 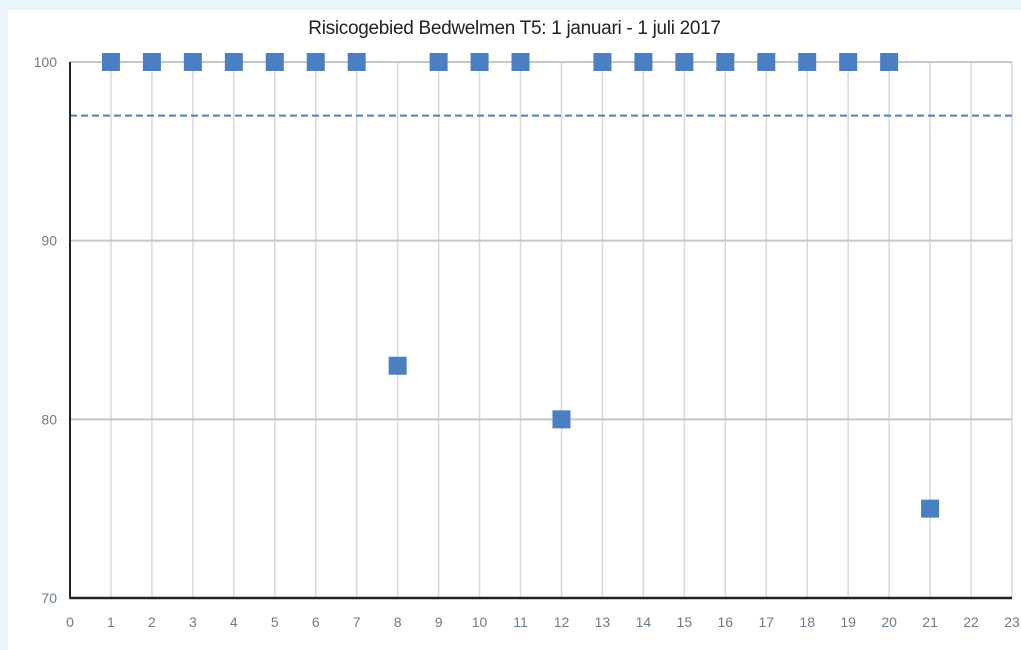 I want to click on x-tick-label: 6, so click(x=316, y=622).